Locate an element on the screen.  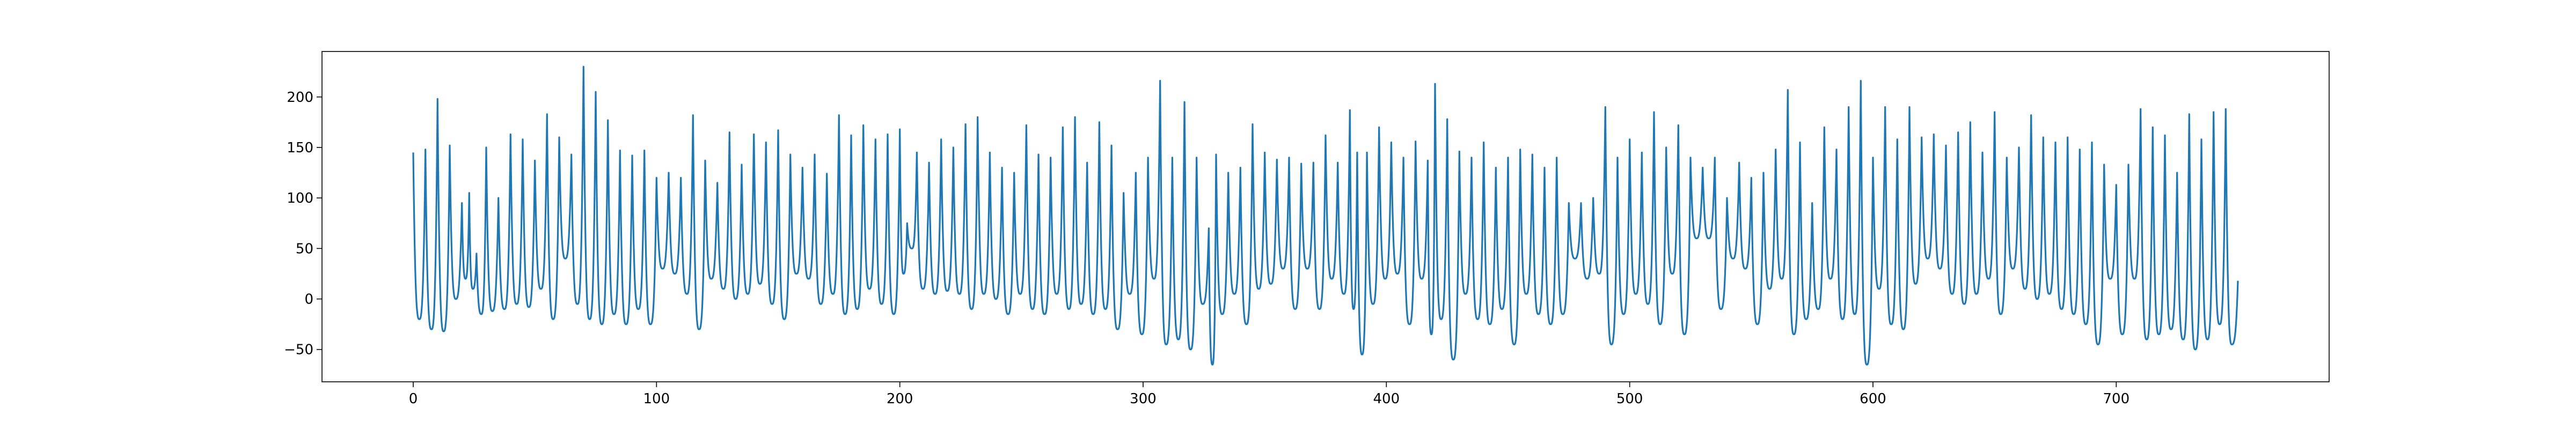
y-tick-label: 0 is located at coordinates (308, 300).